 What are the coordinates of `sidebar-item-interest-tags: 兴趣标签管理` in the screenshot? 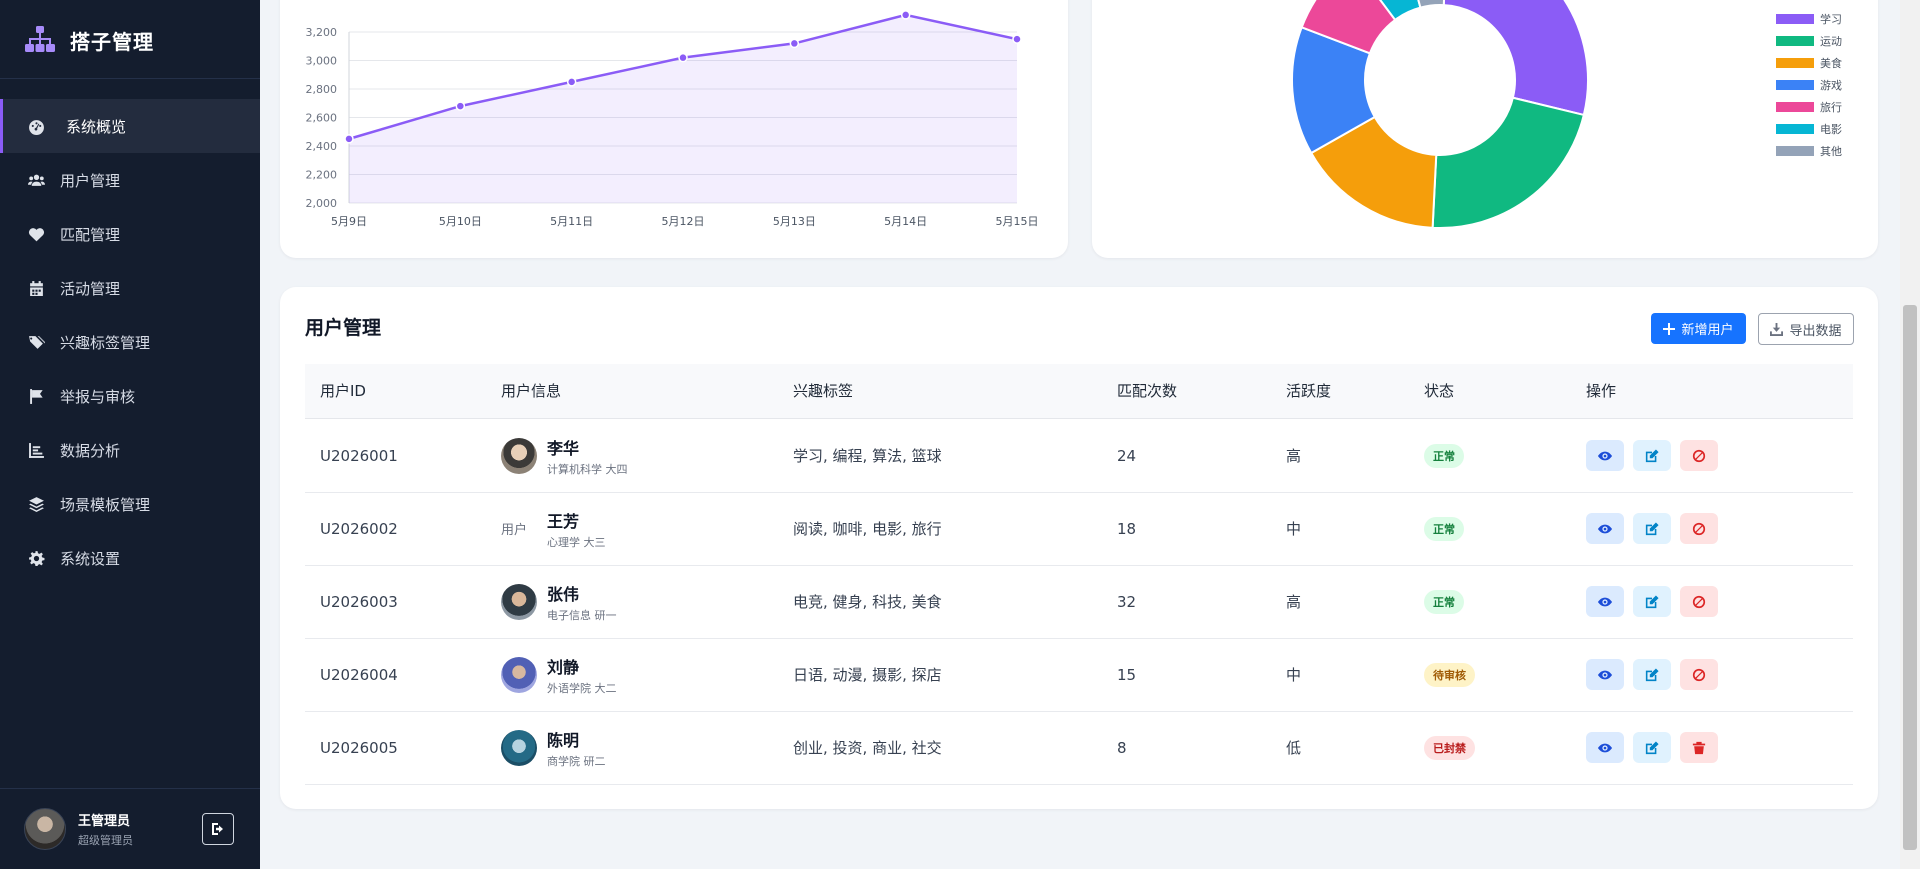 It's located at (130, 342).